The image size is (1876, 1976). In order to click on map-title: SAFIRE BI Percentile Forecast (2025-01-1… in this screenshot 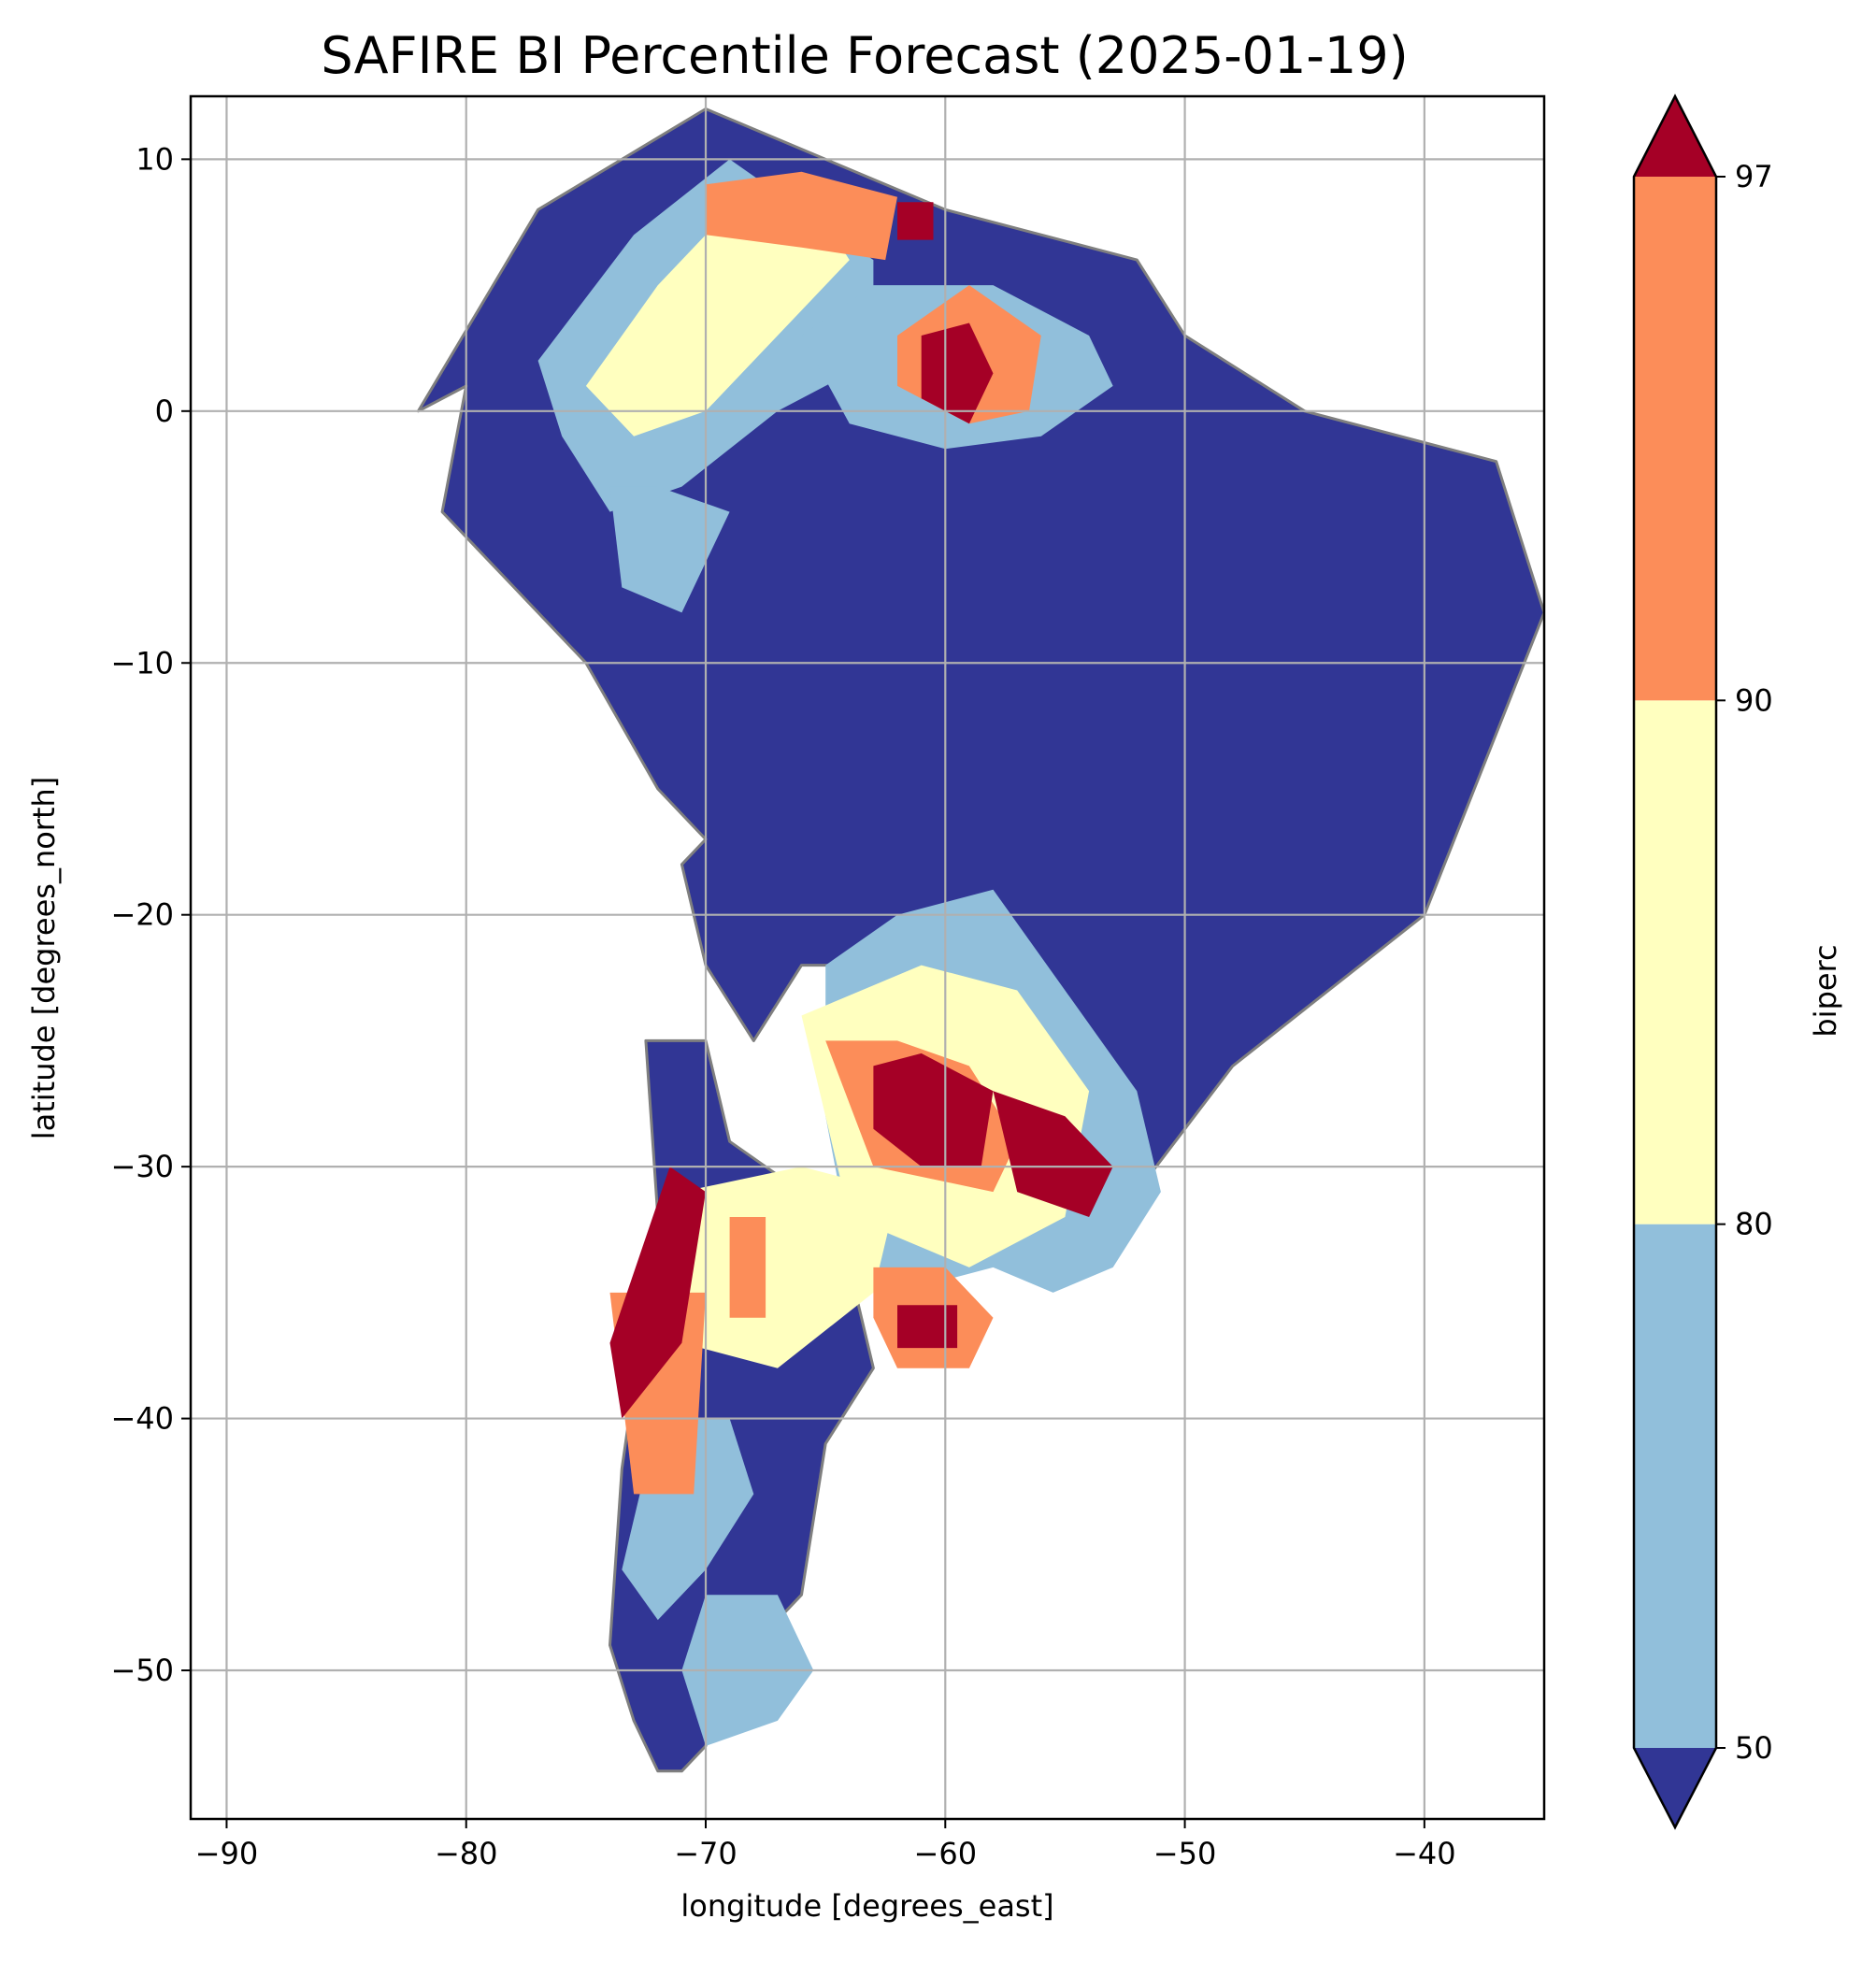, I will do `click(865, 55)`.